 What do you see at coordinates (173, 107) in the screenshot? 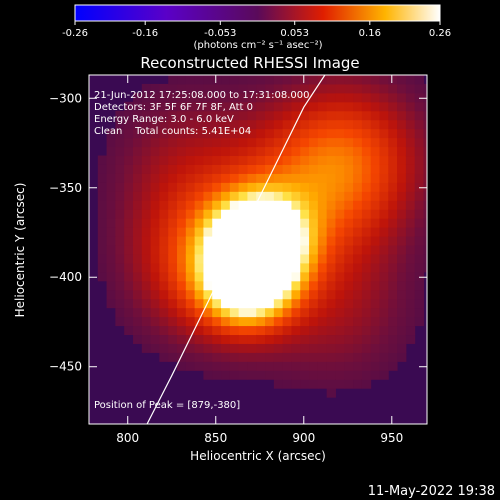
I see `annotation-detectors: Detectors: 3F 5F 6F 7F 8F, Att 0` at bounding box center [173, 107].